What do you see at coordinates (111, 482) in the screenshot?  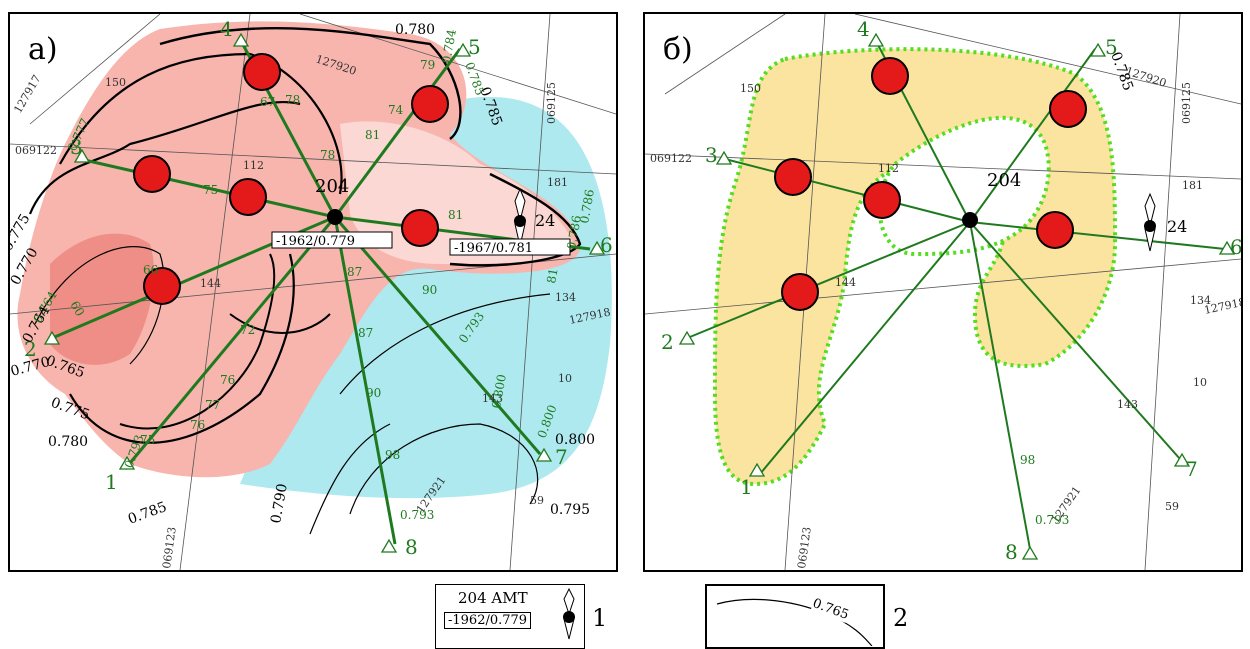 I see `profile-1-label: 1` at bounding box center [111, 482].